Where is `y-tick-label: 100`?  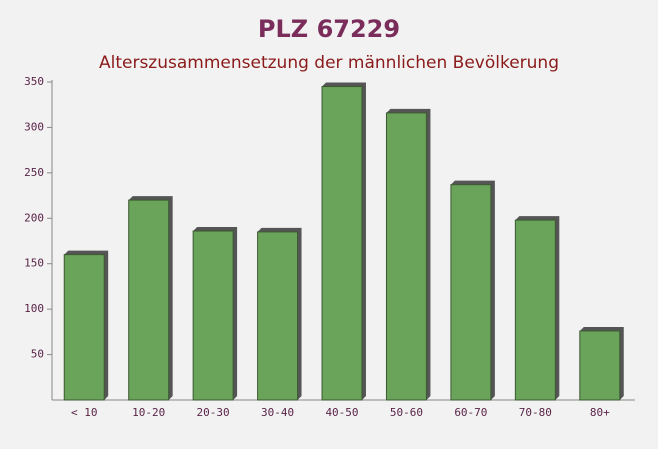
y-tick-label: 100 is located at coordinates (34, 308).